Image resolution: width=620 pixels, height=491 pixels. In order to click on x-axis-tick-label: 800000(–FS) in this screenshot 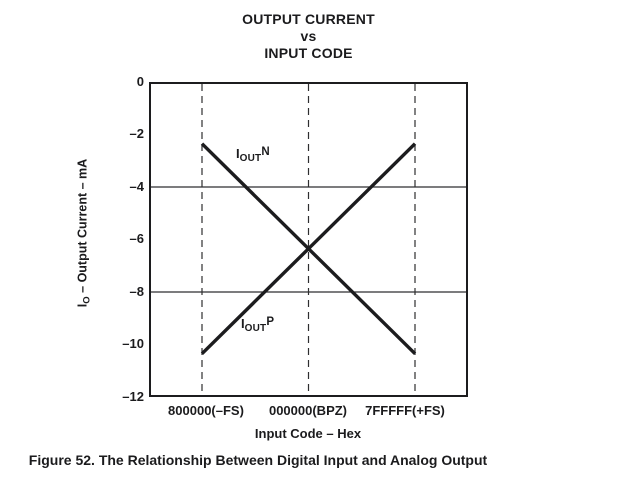, I will do `click(206, 410)`.